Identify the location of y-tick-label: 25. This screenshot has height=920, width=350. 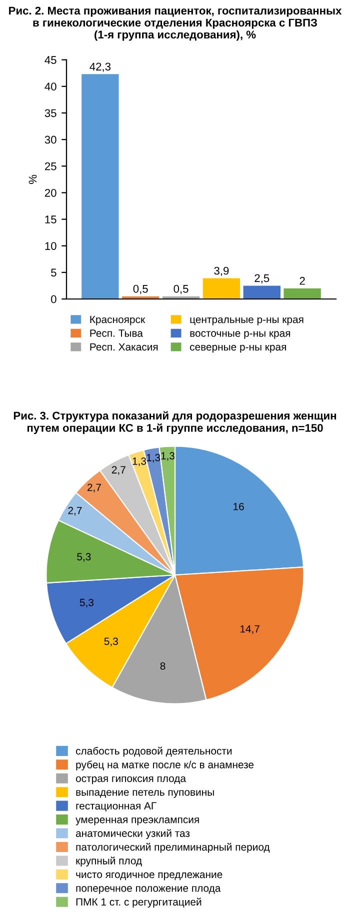
(50, 166).